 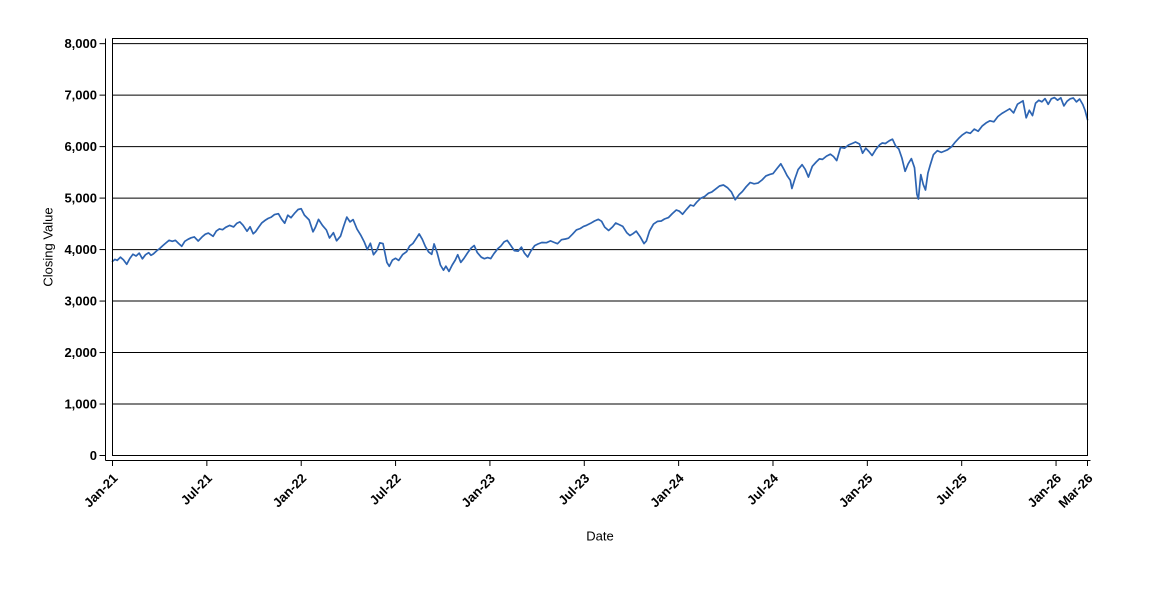 What do you see at coordinates (48, 247) in the screenshot?
I see `y-axis-title: Closing Value` at bounding box center [48, 247].